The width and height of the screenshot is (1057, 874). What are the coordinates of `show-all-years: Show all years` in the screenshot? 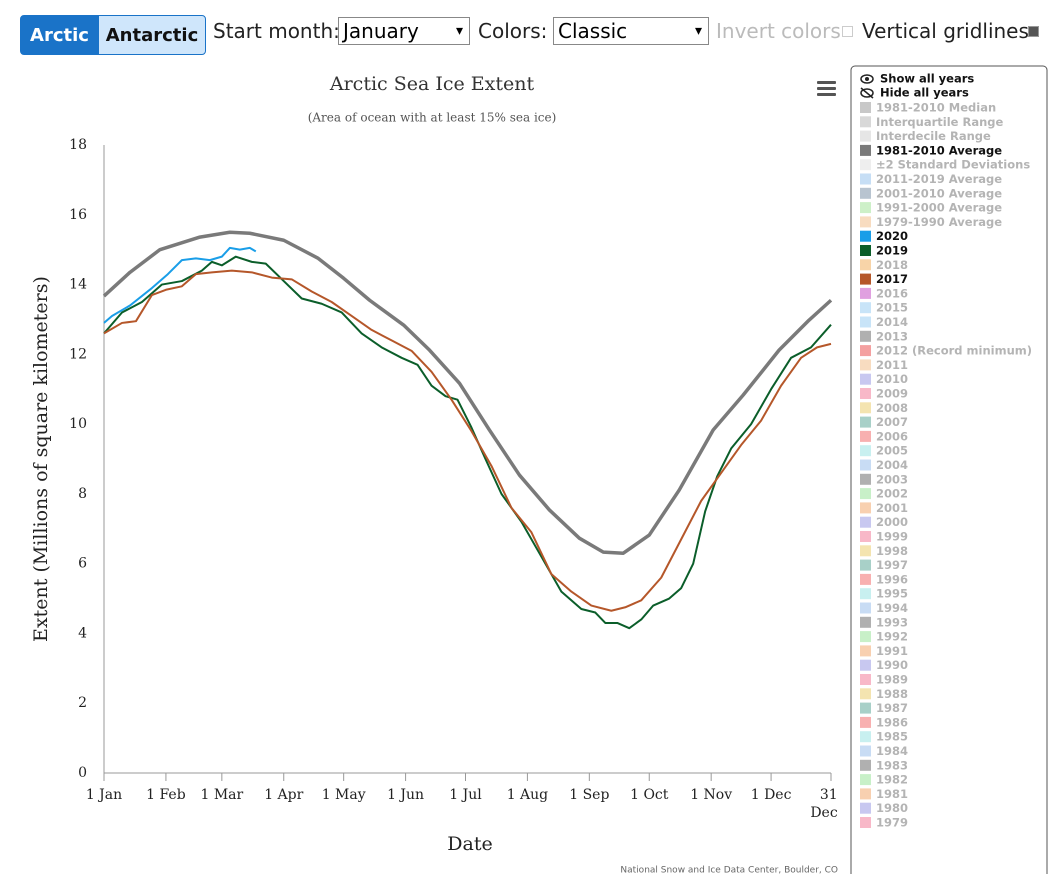 It's located at (927, 79).